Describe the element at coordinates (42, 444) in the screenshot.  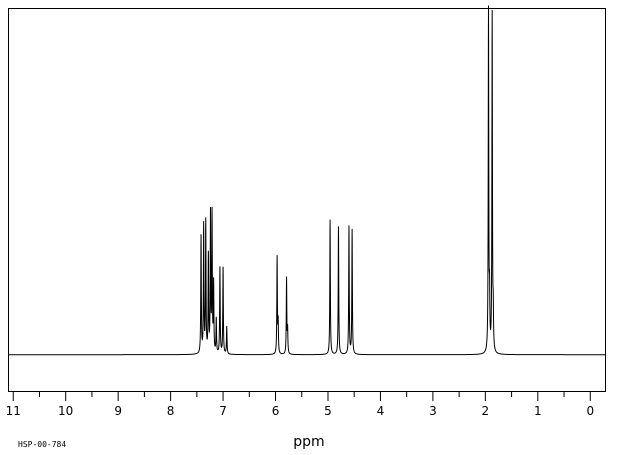
I see `spectrum-id-label: HSP-00-784` at that location.